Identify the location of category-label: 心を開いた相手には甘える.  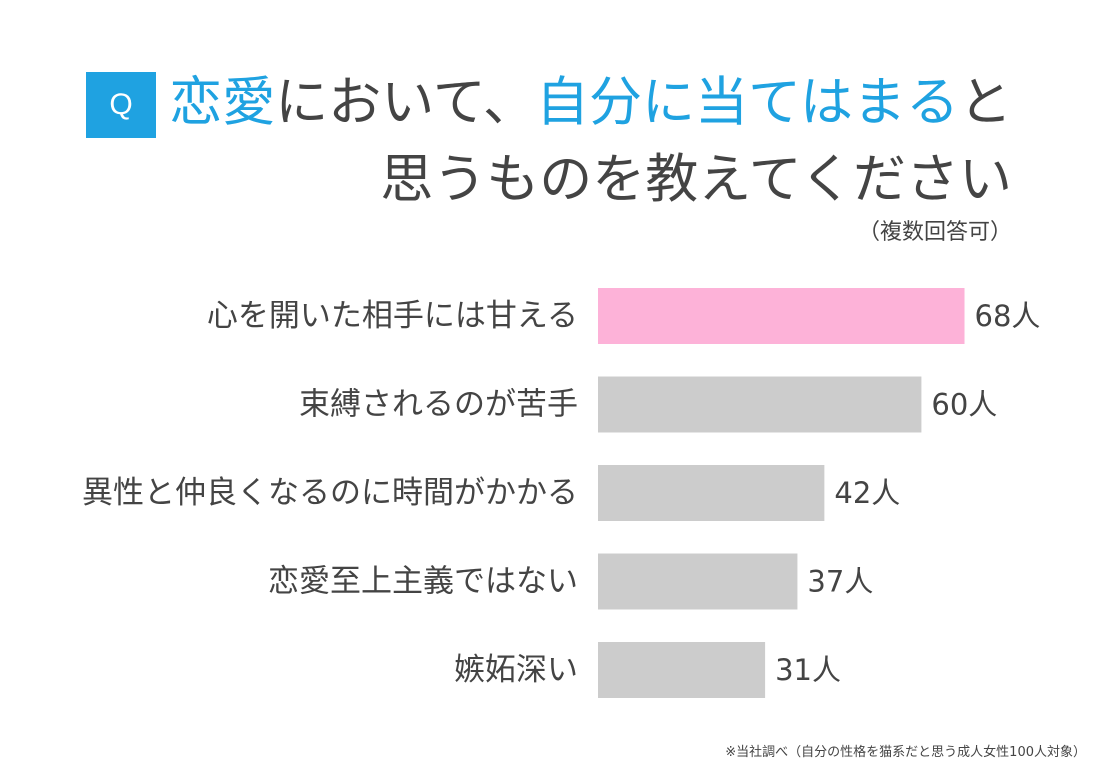
(392, 316).